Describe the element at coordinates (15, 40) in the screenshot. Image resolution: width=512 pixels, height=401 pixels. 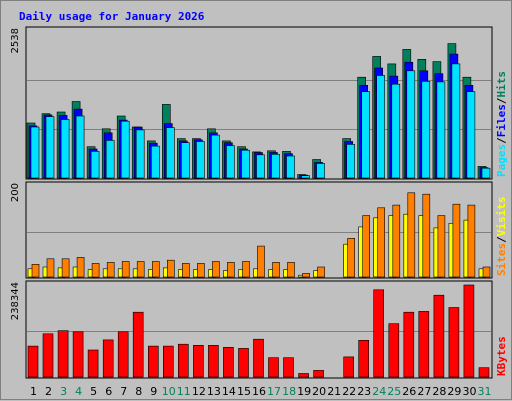
I see `traffic-ymax-label: 2538` at that location.